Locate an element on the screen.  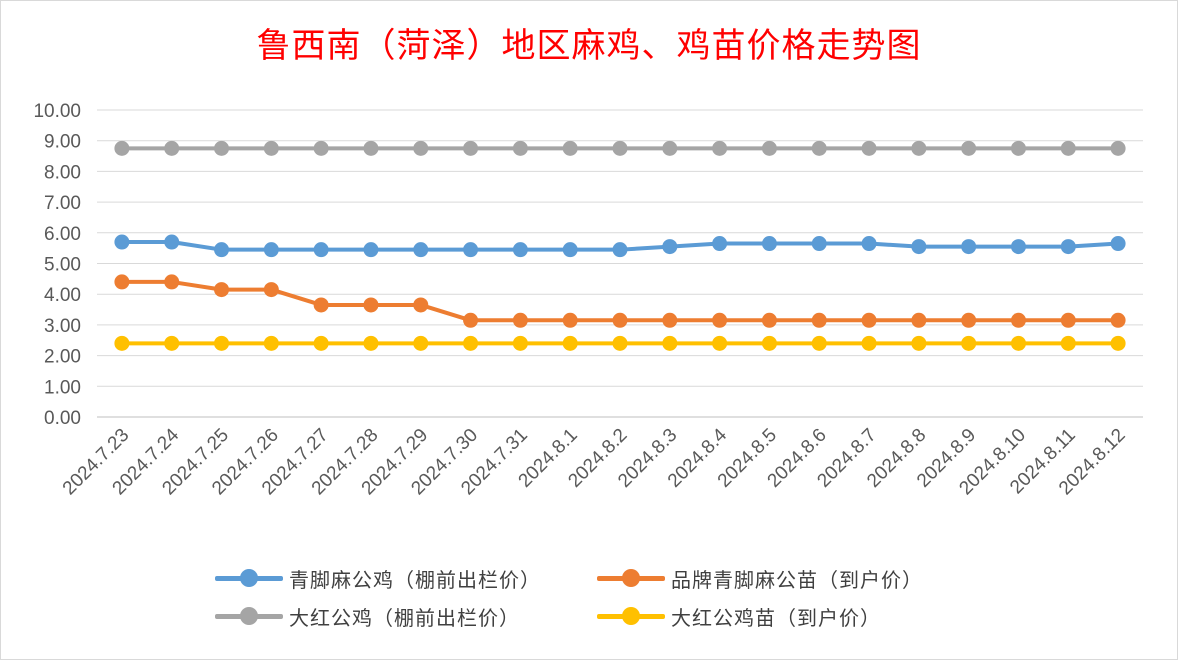
legend-item-dahong-jimiao: 大红公鸡苗（到户价） is located at coordinates (739, 616).